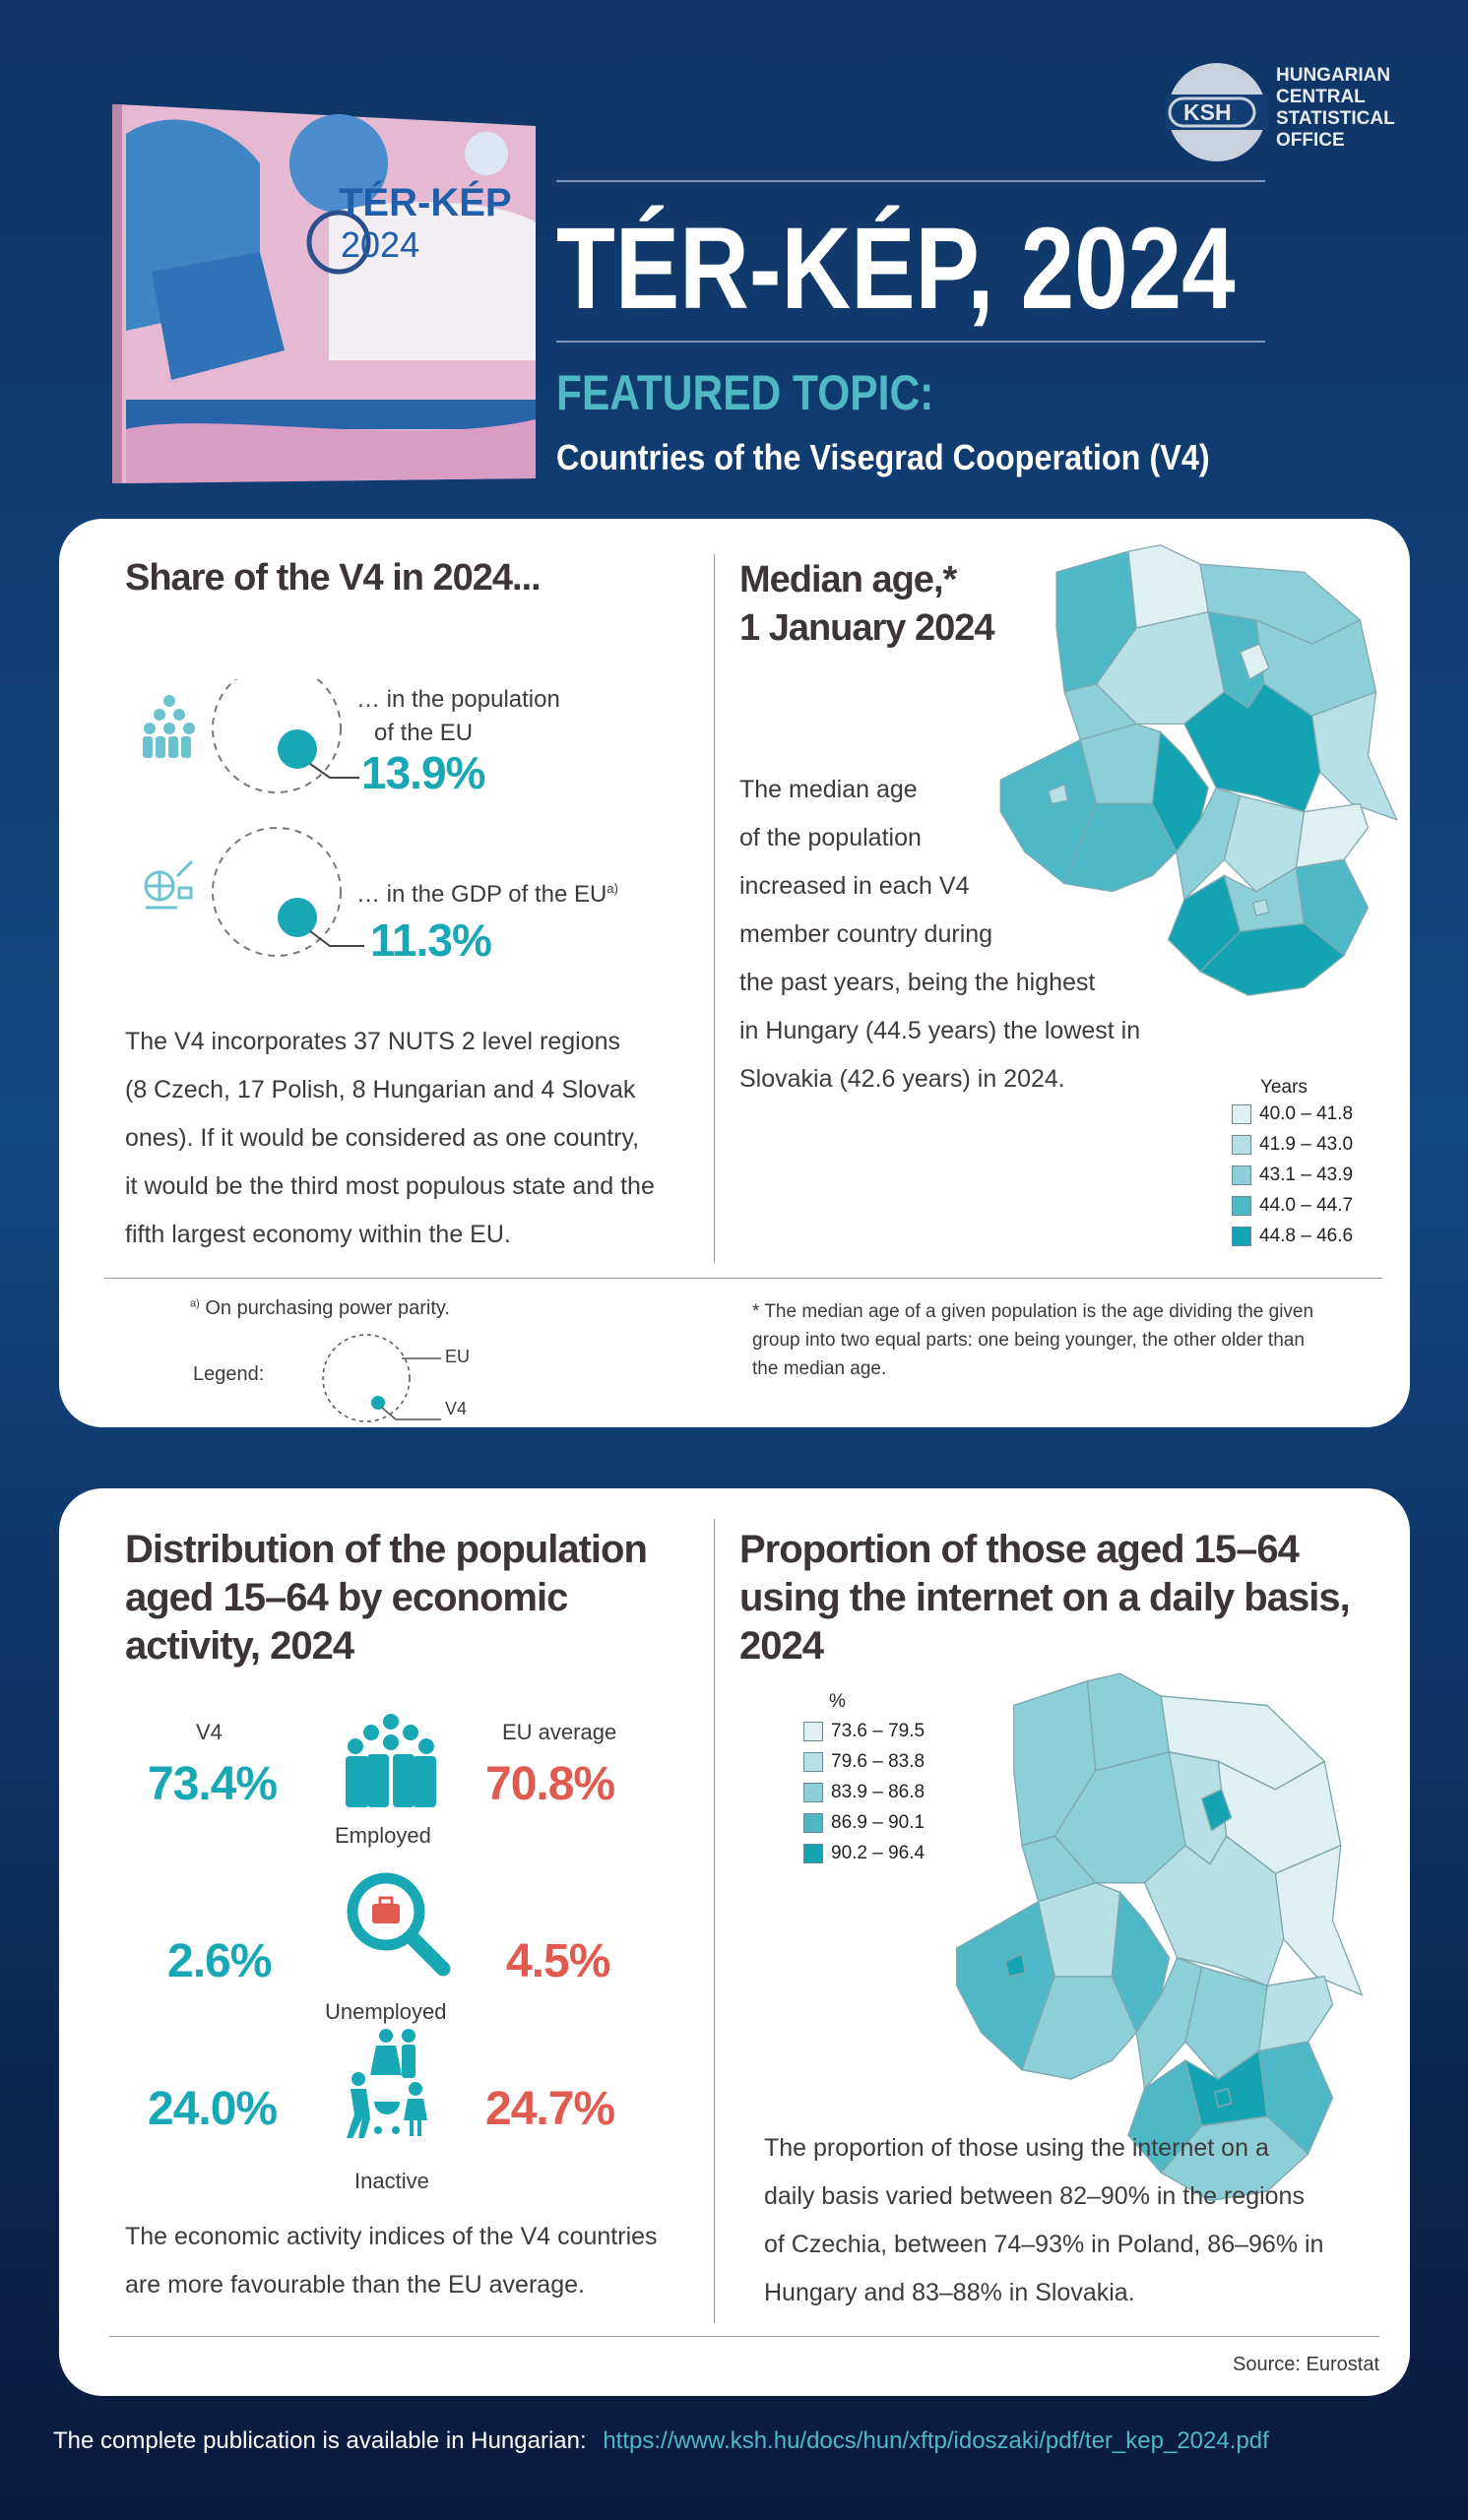  Describe the element at coordinates (213, 2109) in the screenshot. I see `inactive-v4-value: 24.0%` at that location.